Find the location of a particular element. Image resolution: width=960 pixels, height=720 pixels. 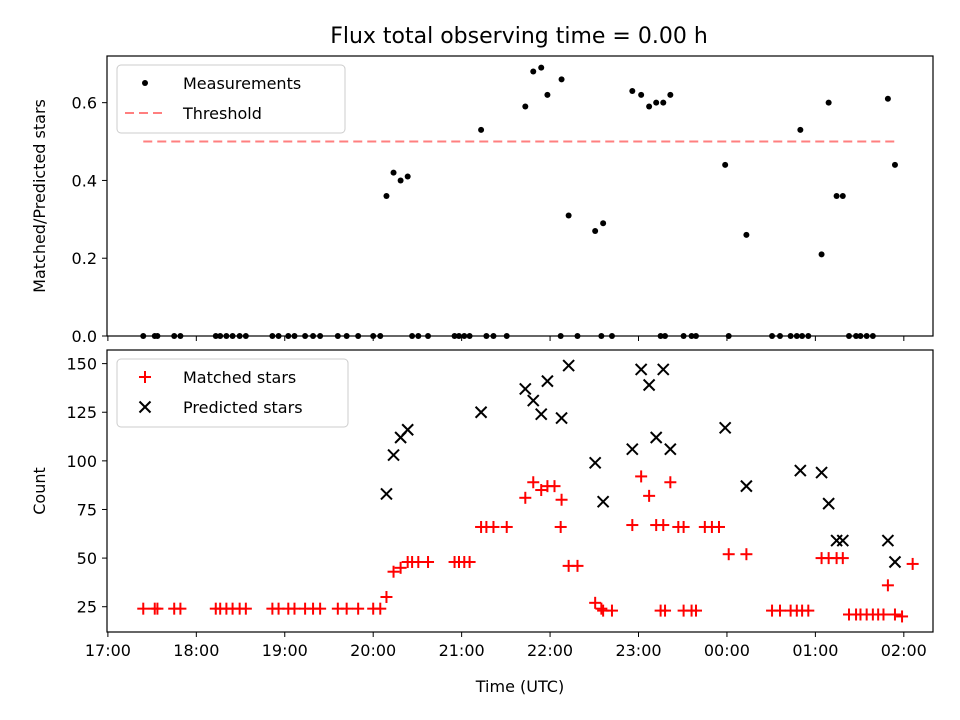

x-tick-label: 18:00 is located at coordinates (196, 650).